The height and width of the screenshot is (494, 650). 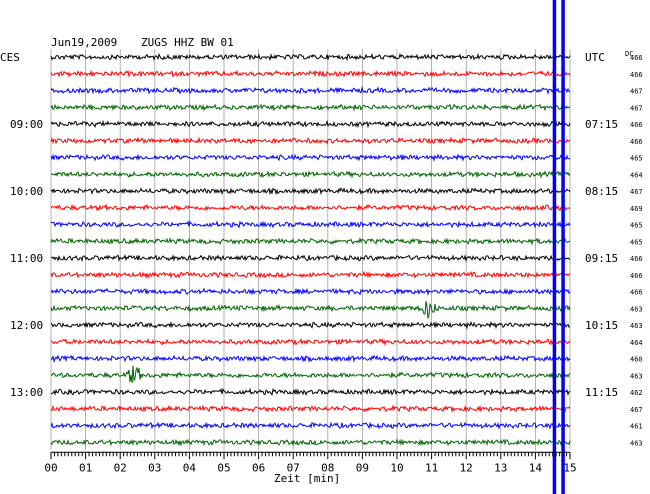 I want to click on right-time-label: 08:15, so click(x=601, y=191).